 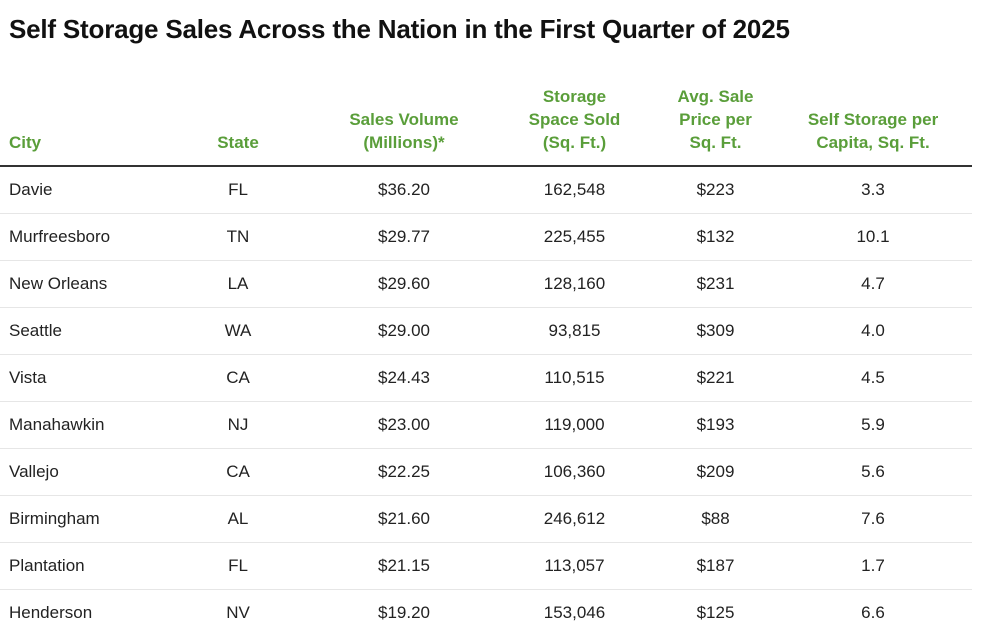 What do you see at coordinates (80, 190) in the screenshot?
I see `cell-city: Davie` at bounding box center [80, 190].